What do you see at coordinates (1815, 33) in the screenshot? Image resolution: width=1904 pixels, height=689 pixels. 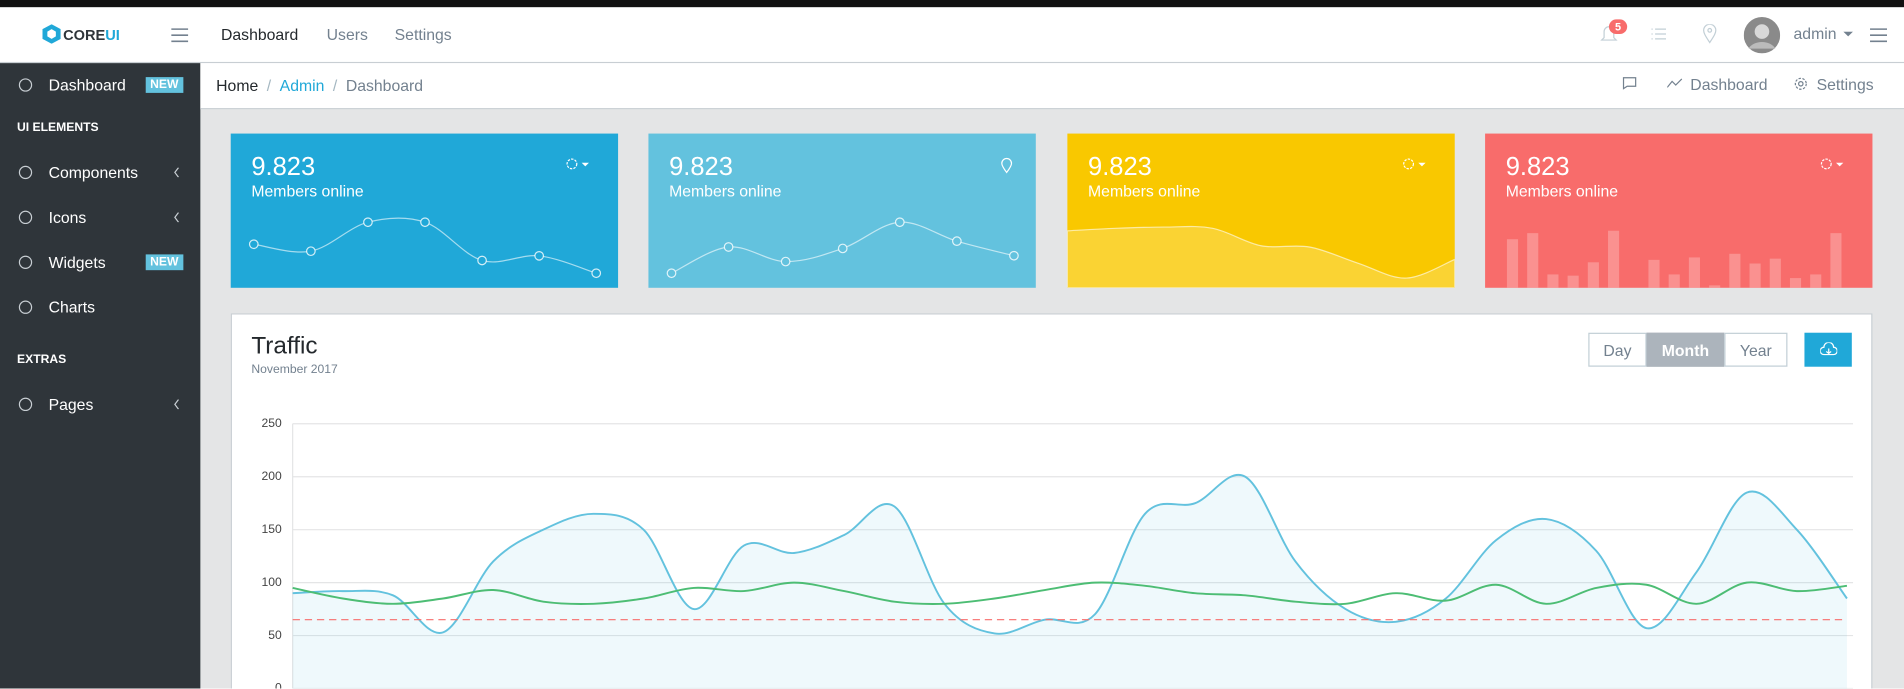 I see `user-name: admin` at bounding box center [1815, 33].